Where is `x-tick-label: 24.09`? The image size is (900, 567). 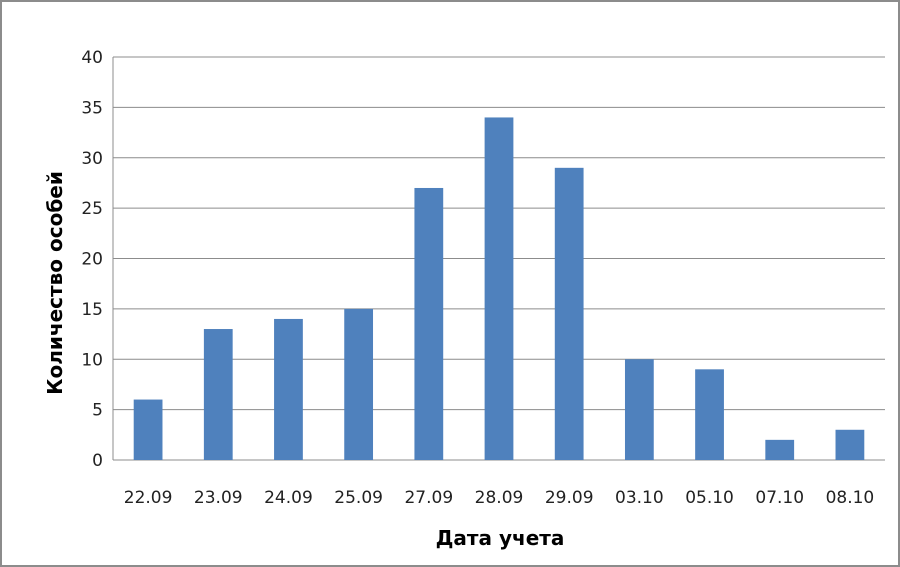
x-tick-label: 24.09 is located at coordinates (288, 498).